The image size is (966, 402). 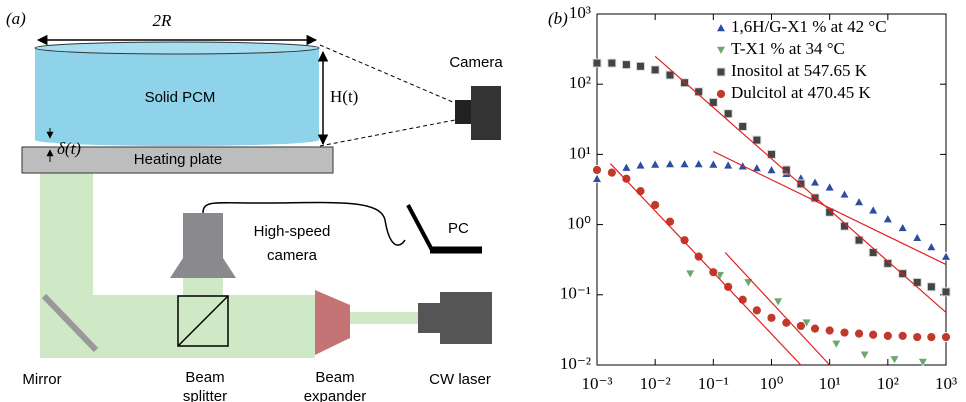 What do you see at coordinates (203, 286) in the screenshot?
I see `beam-up` at bounding box center [203, 286].